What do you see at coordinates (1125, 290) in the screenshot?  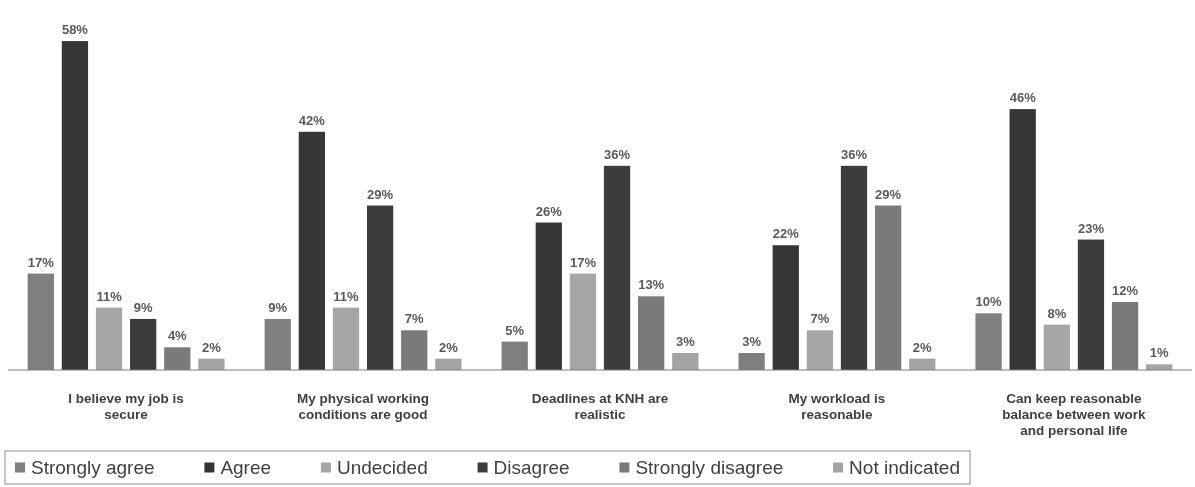 I see `data-label: 12%` at bounding box center [1125, 290].